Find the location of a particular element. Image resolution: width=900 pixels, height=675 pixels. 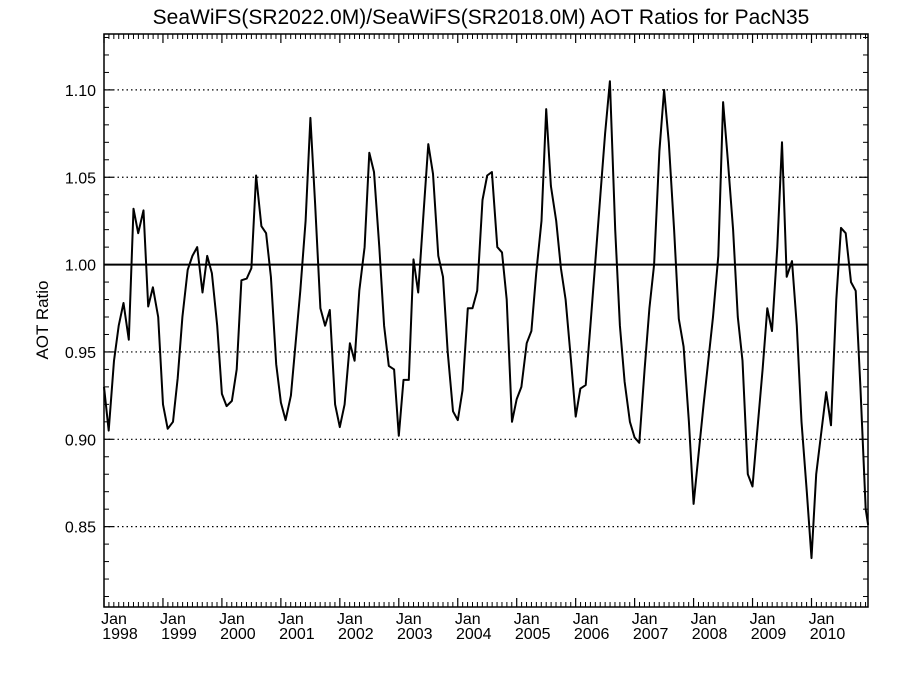

y-tick-label: 1.05 is located at coordinates (80, 178).